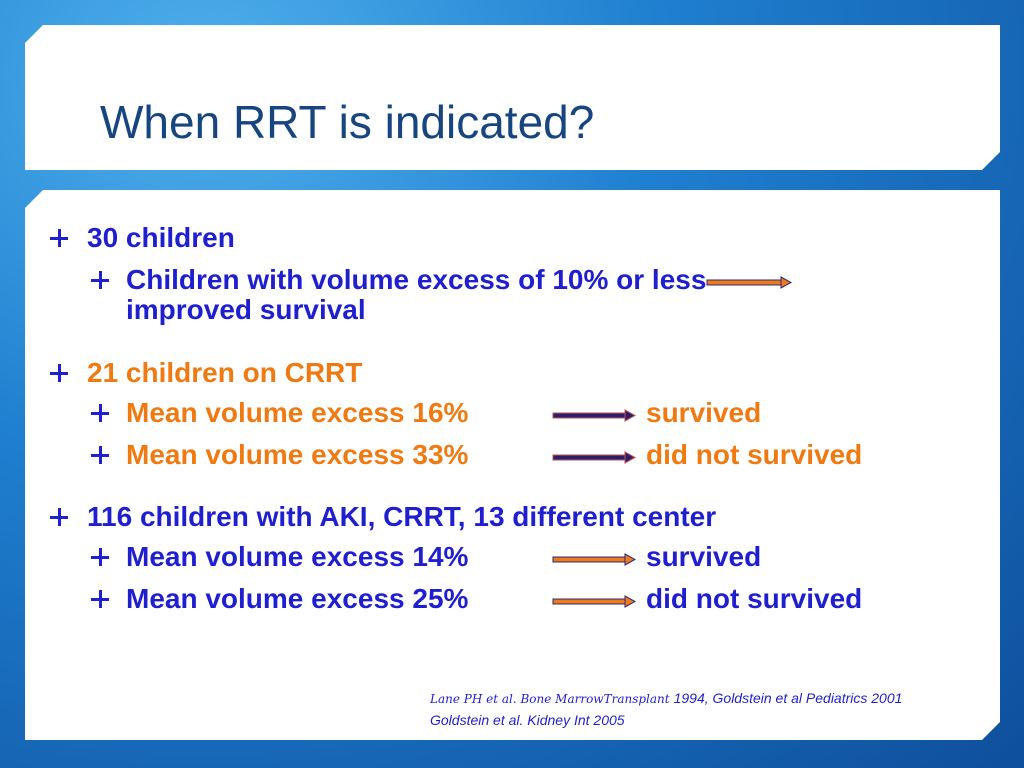 The width and height of the screenshot is (1024, 768). I want to click on sub-item: Mean volume excess 14% survived, so click(443, 557).